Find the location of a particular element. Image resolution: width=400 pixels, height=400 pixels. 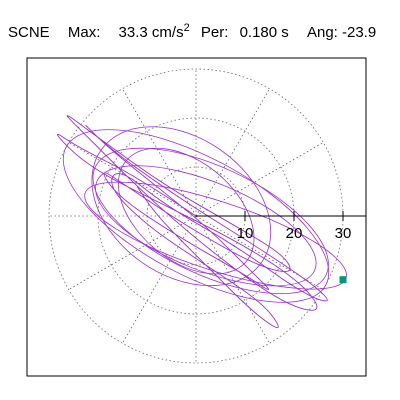

angle-value: -23.9 is located at coordinates (359, 32).